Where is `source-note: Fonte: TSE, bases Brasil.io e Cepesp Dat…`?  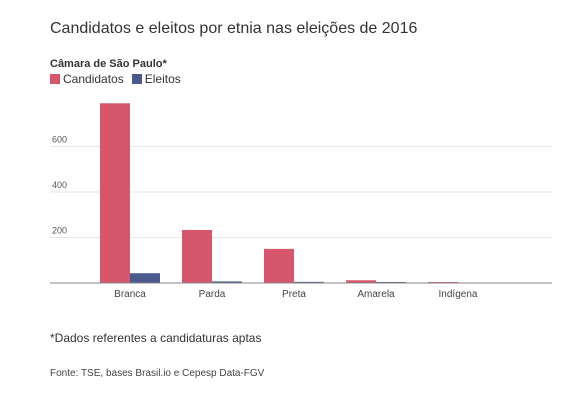
source-note: Fonte: TSE, bases Brasil.io e Cepesp Dat… is located at coordinates (157, 373).